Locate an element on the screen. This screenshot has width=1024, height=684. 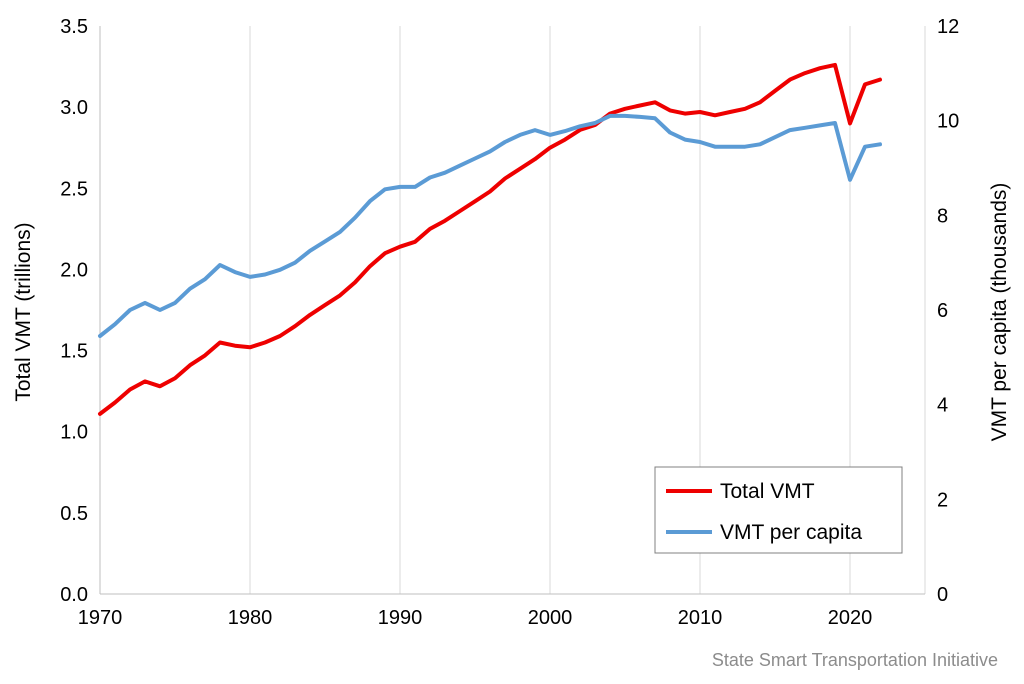
x-tick-1980: 1980 is located at coordinates (250, 618).